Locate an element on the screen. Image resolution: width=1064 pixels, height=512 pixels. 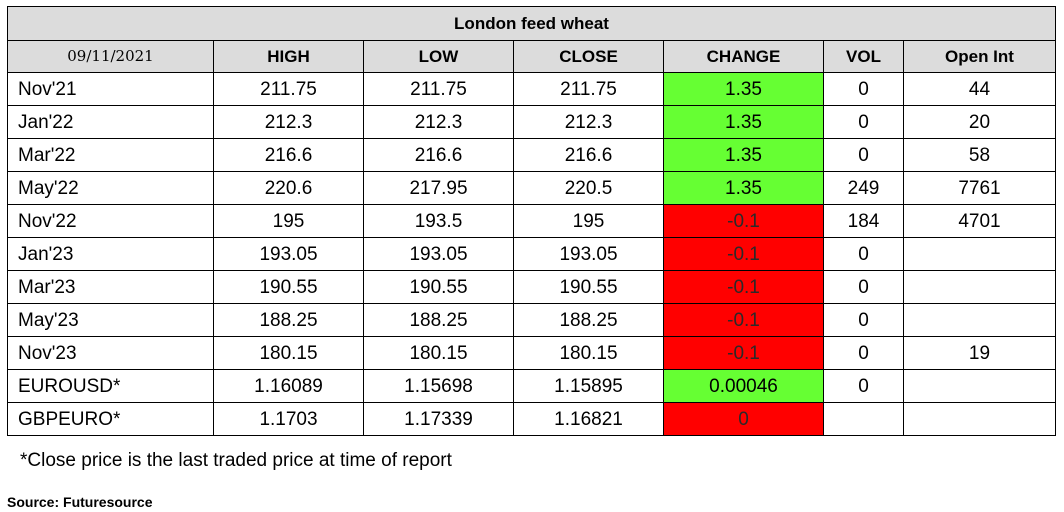
table-row: May'23 188.25 188.25 188.25 -0.1 0 is located at coordinates (531, 320).